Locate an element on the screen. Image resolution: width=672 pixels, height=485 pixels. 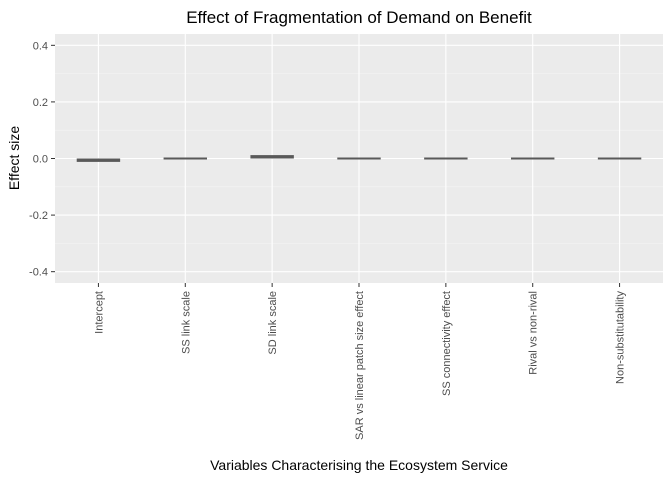
x-tick-label: SAR vs linear patch size effect is located at coordinates (360, 365).